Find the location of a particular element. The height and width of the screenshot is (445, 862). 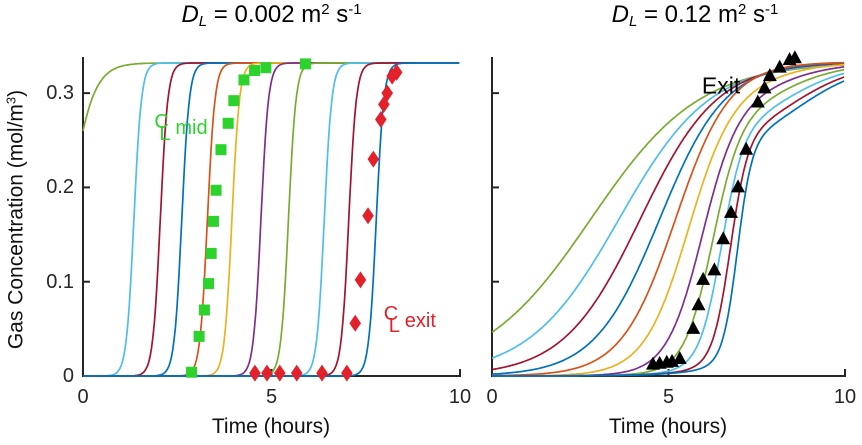

title-equation: = 0.12 m is located at coordinates (688, 14).